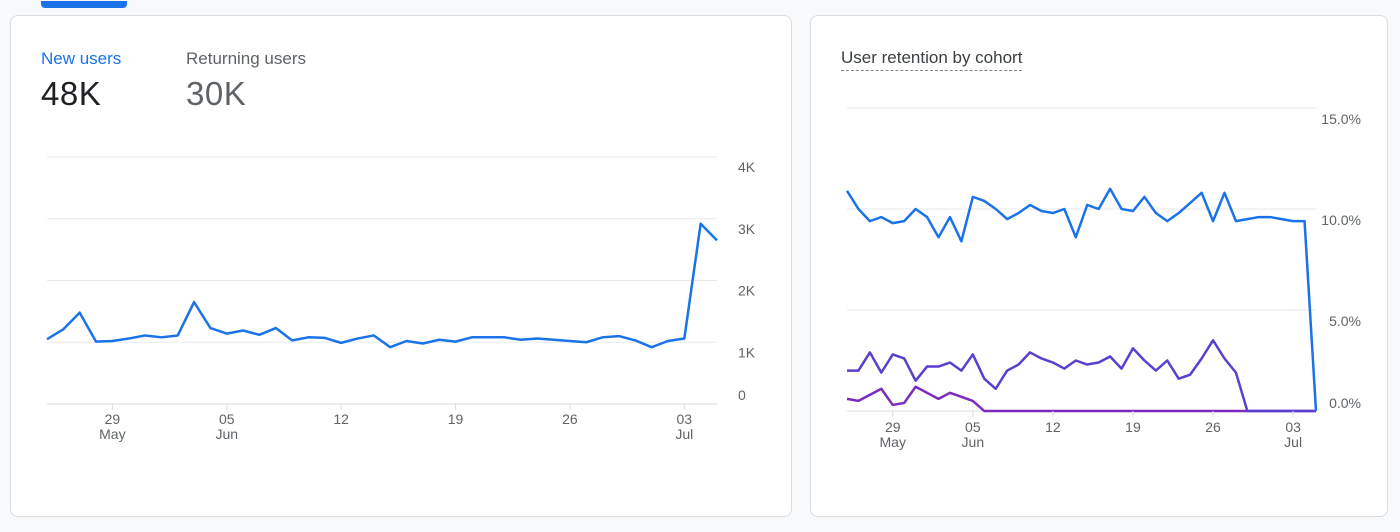 The width and height of the screenshot is (1400, 532). Describe the element at coordinates (84, 4) in the screenshot. I see `active-tab-indicator` at that location.